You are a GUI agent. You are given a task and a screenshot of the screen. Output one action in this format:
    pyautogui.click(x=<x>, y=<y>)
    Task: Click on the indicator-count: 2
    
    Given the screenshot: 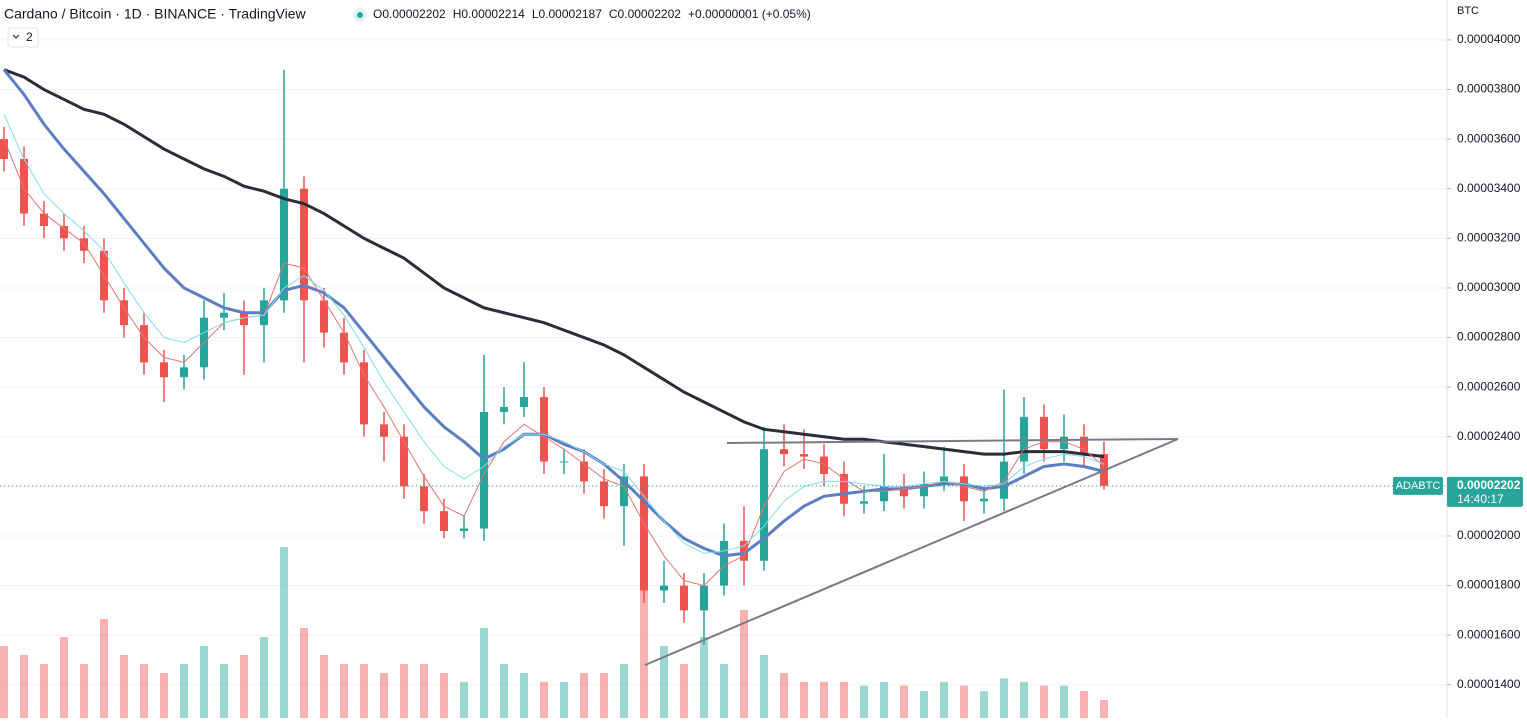 What is the action you would take?
    pyautogui.click(x=29, y=37)
    